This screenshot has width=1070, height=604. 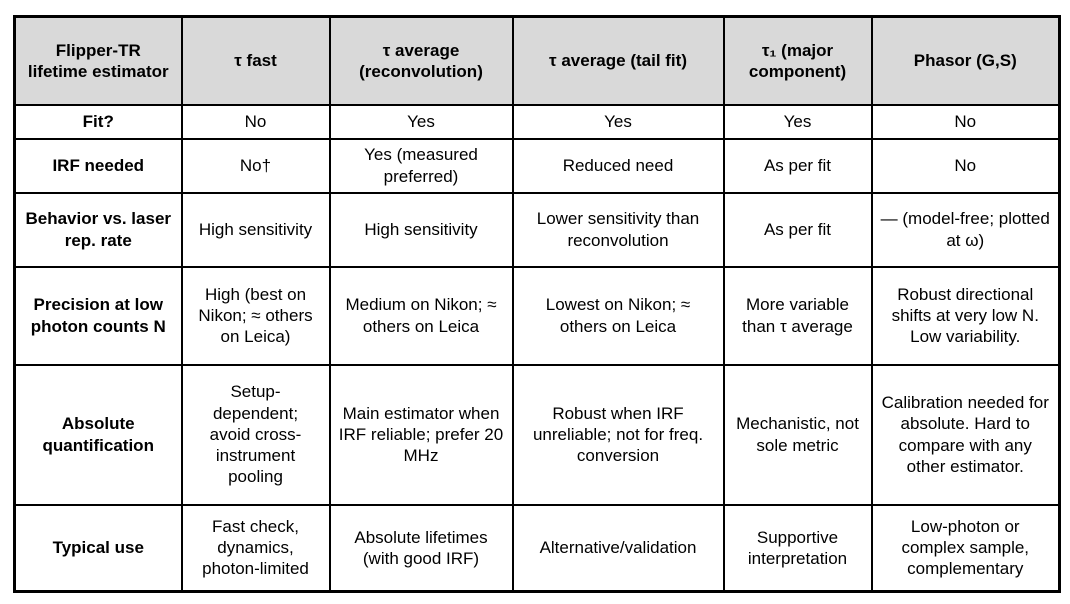 I want to click on table-cell: More variable than τ average, so click(x=797, y=315).